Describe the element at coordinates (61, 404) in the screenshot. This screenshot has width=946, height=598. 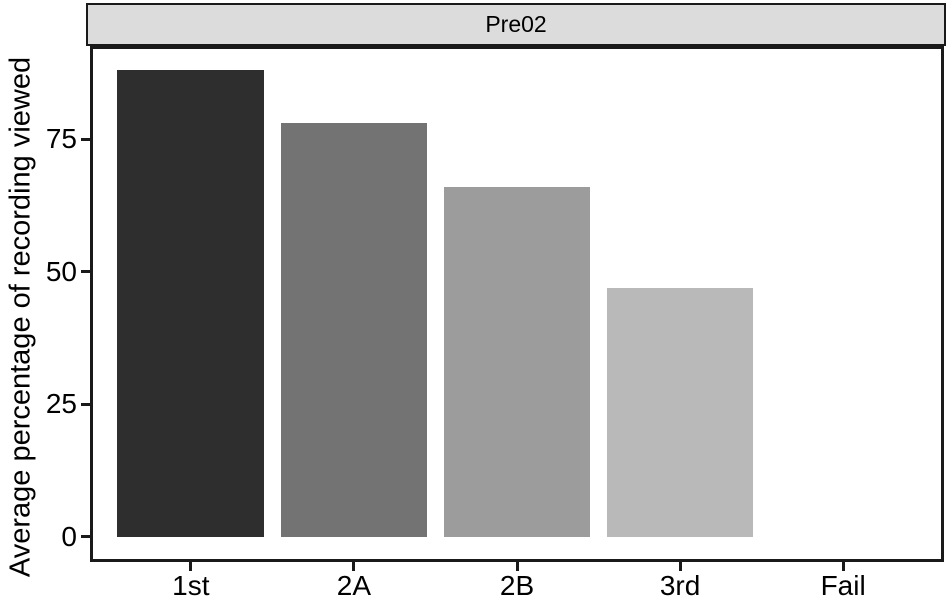
I see `y-tick-label-25: 25` at that location.